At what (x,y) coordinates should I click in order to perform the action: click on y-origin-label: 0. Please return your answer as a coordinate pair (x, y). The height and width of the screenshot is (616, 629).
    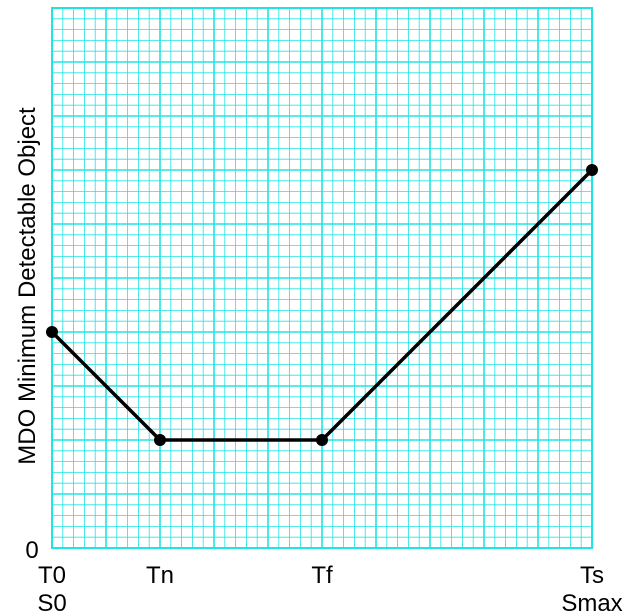
    Looking at the image, I should click on (31, 550).